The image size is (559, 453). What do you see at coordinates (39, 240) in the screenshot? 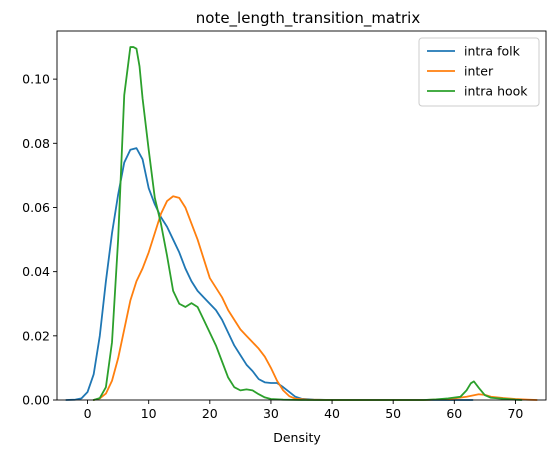
I see `y-axis: 0.00 0.02 0.04 0.06 0.08 0.10` at bounding box center [39, 240].